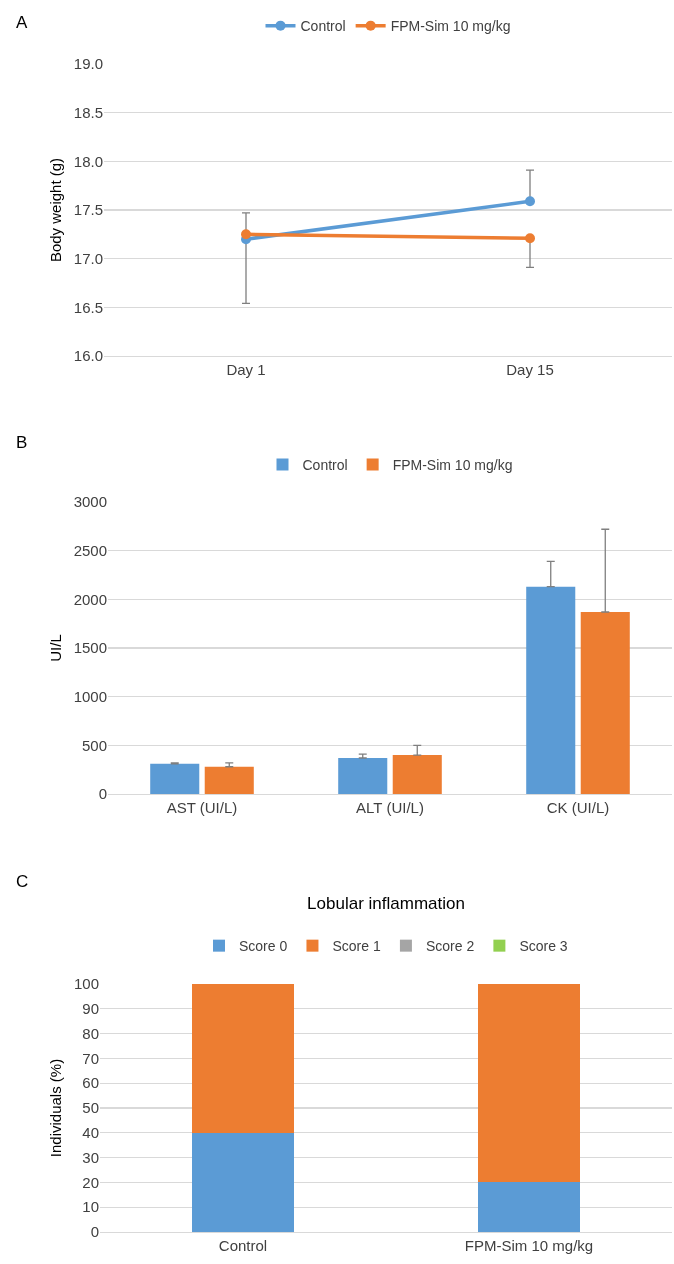 The width and height of the screenshot is (674, 1264). What do you see at coordinates (88, 112) in the screenshot?
I see `y-tick-label: 18.5` at bounding box center [88, 112].